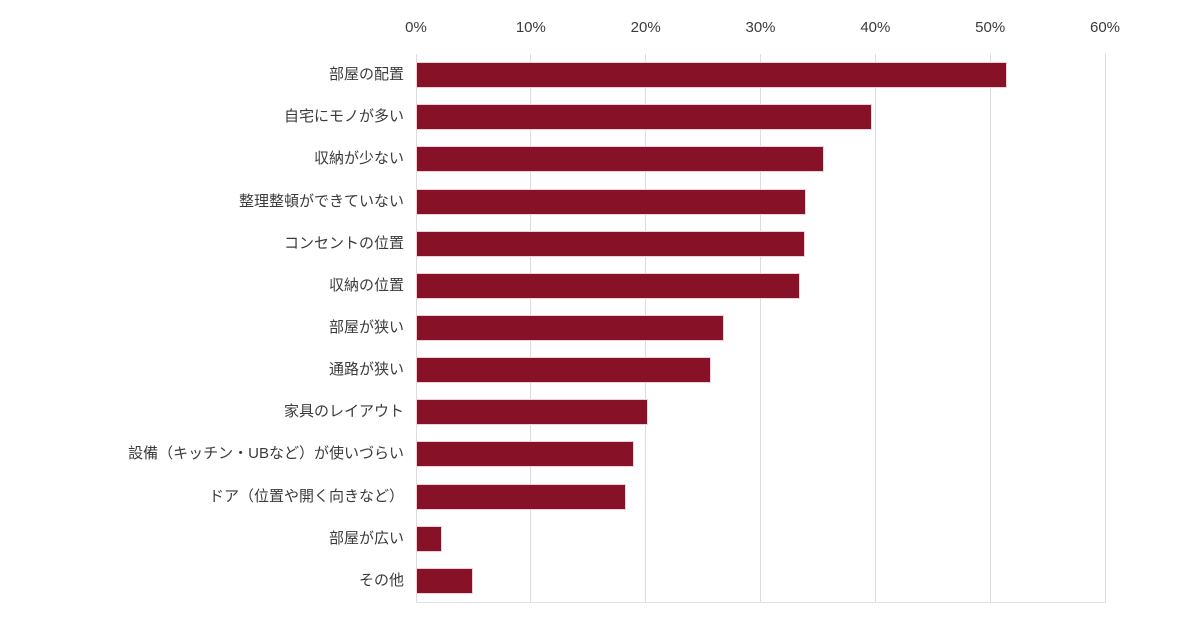 Image resolution: width=1179 pixels, height=619 pixels. I want to click on x-axis-baseline, so click(761, 602).